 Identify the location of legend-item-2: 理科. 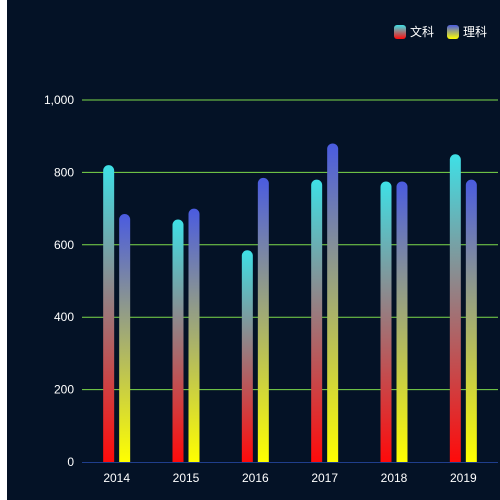
(467, 32).